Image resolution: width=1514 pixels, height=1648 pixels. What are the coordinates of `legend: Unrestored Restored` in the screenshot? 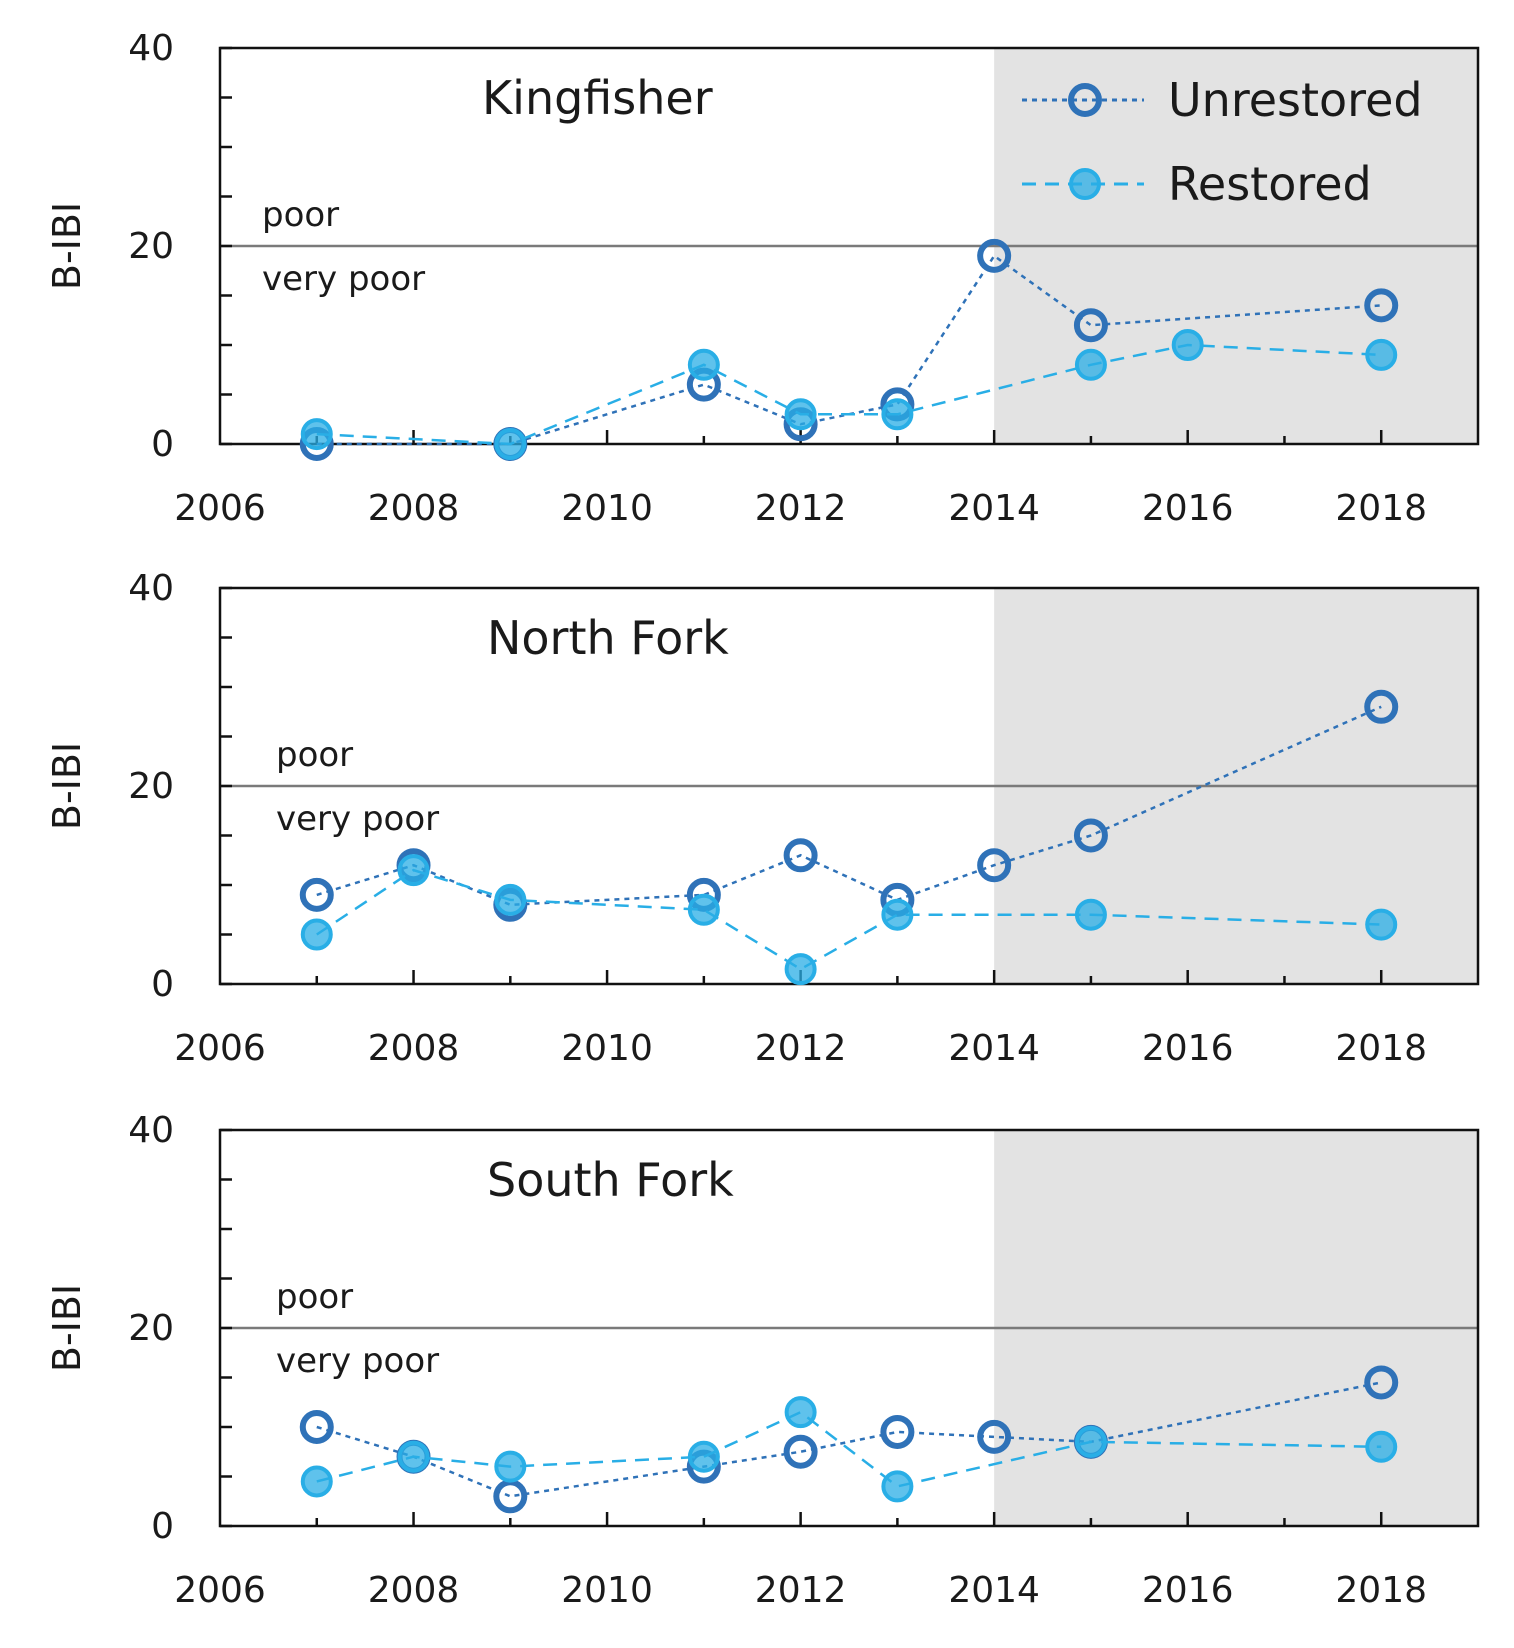 It's located at (1222, 142).